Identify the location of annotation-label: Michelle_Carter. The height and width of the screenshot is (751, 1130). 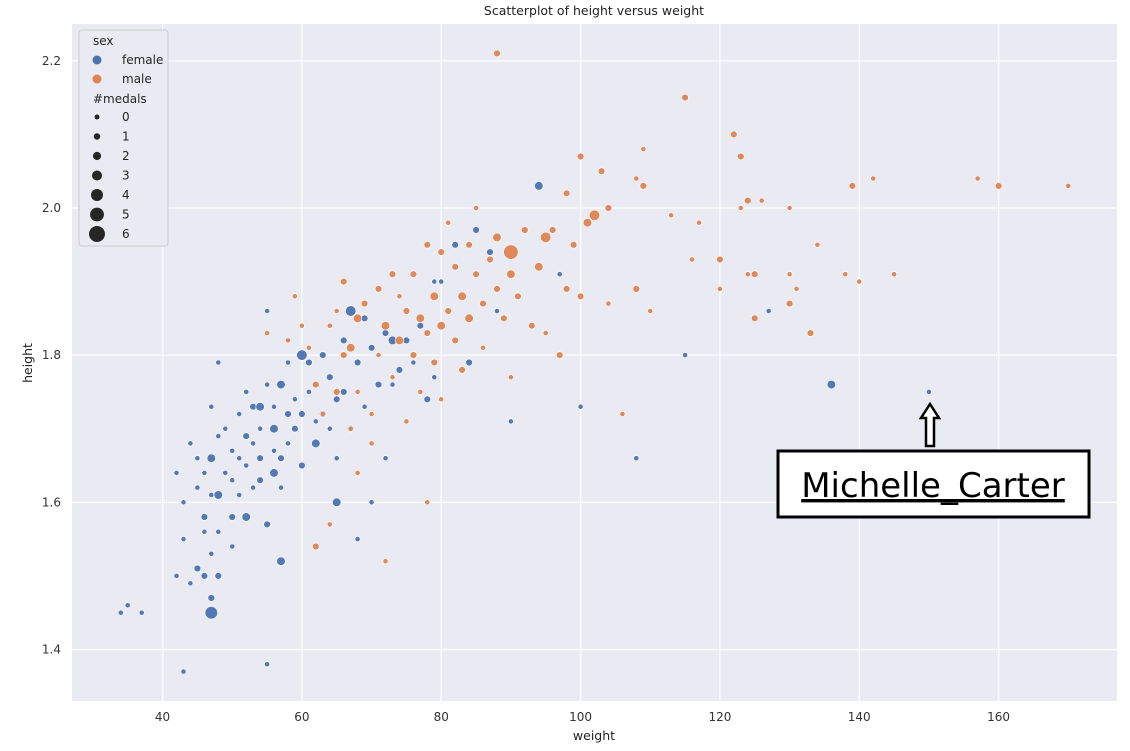
(933, 486).